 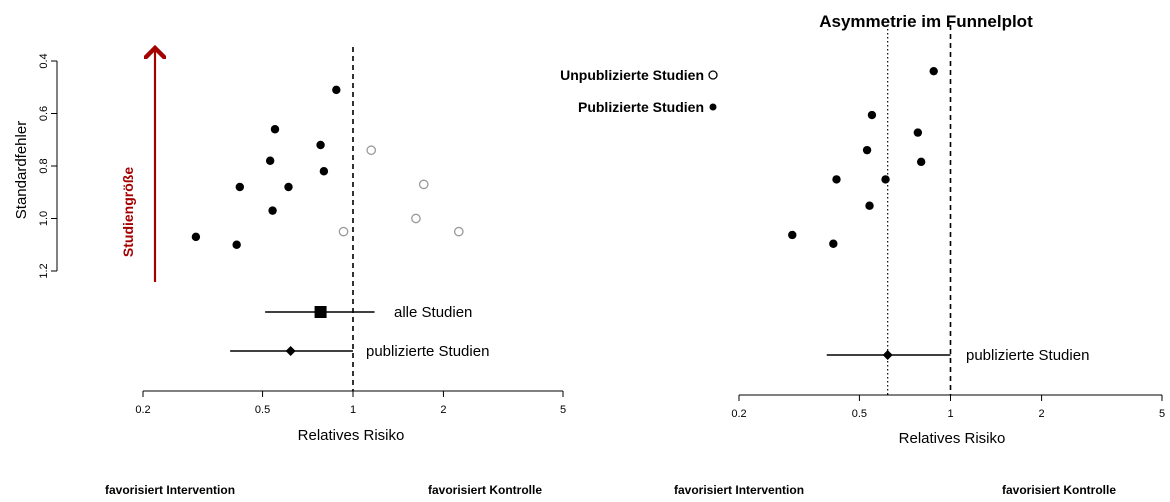 What do you see at coordinates (713, 107) in the screenshot?
I see `legend-published-marker` at bounding box center [713, 107].